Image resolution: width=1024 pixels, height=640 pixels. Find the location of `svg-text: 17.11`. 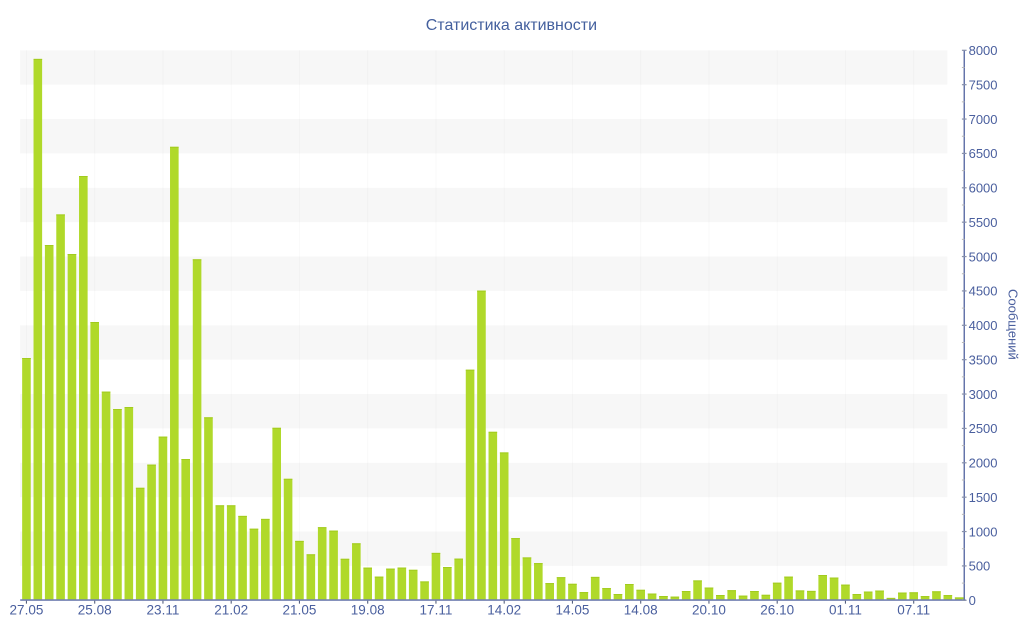

svg-text: 17.11 is located at coordinates (436, 610).